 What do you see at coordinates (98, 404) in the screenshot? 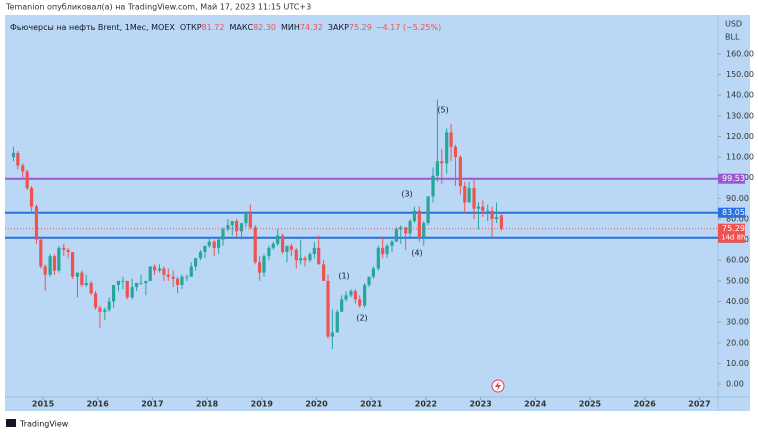
I see `x-tick-label: 2016` at bounding box center [98, 404].